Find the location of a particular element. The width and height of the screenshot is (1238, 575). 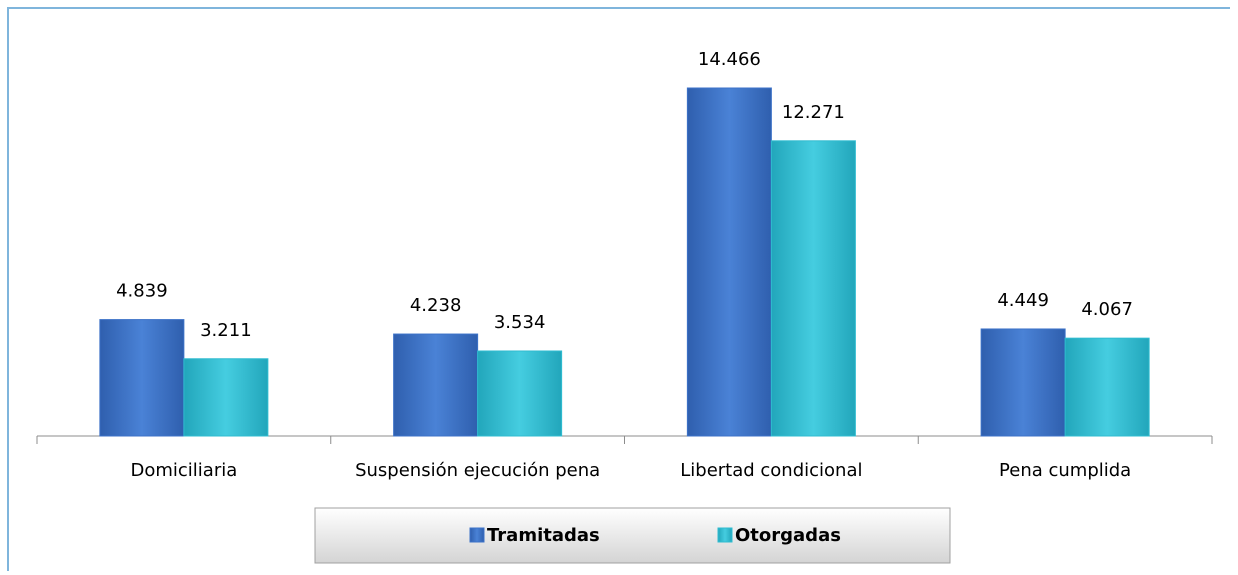

x-tick-label: Domiciliaria is located at coordinates (183, 470).